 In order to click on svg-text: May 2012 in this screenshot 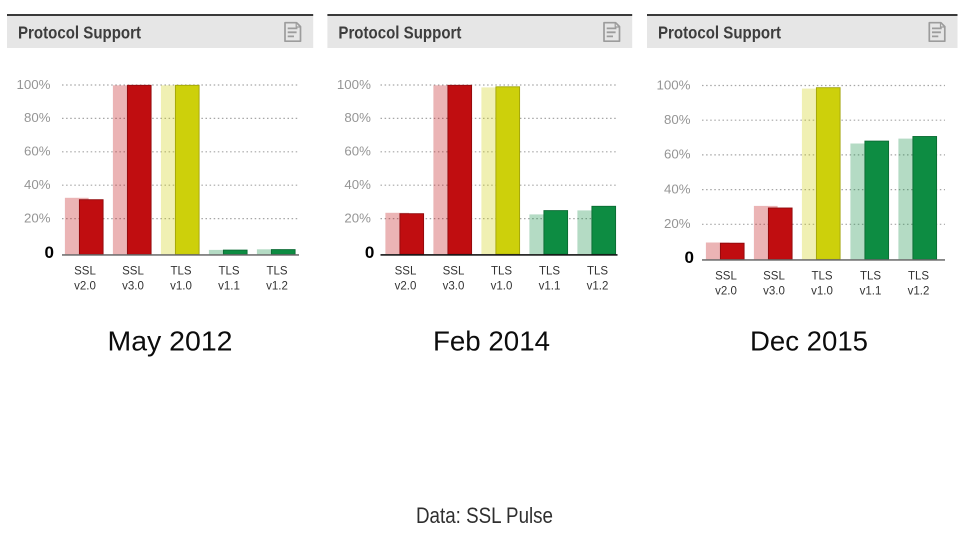, I will do `click(170, 341)`.